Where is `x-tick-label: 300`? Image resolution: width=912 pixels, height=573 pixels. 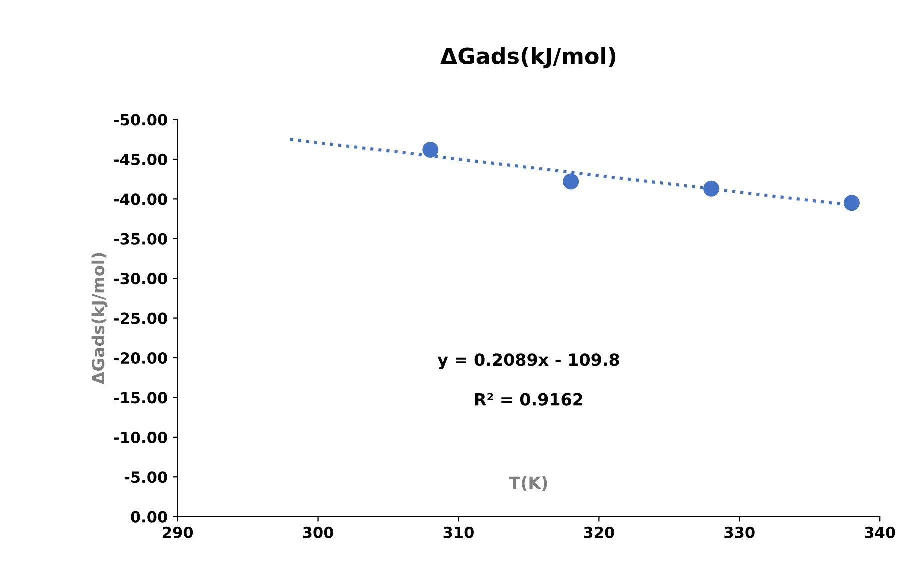
x-tick-label: 300 is located at coordinates (318, 532).